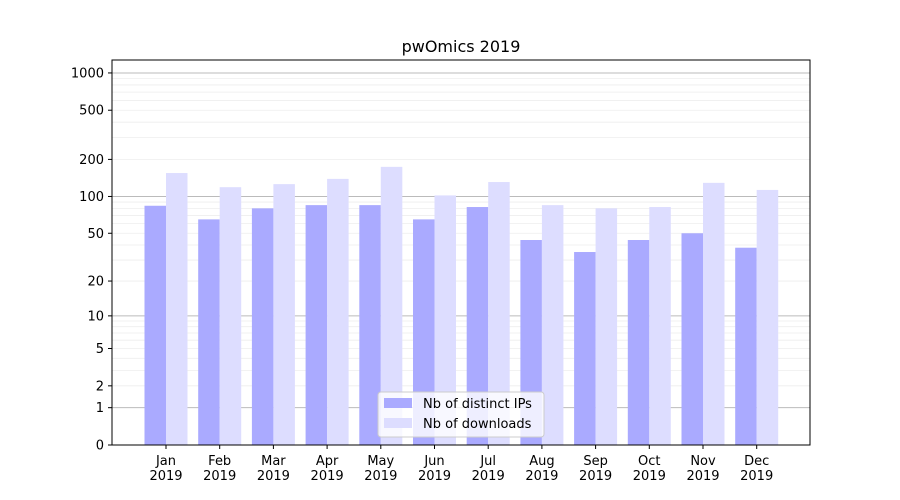  What do you see at coordinates (541, 469) in the screenshot?
I see `x-tick-label: Aug 2019` at bounding box center [541, 469].